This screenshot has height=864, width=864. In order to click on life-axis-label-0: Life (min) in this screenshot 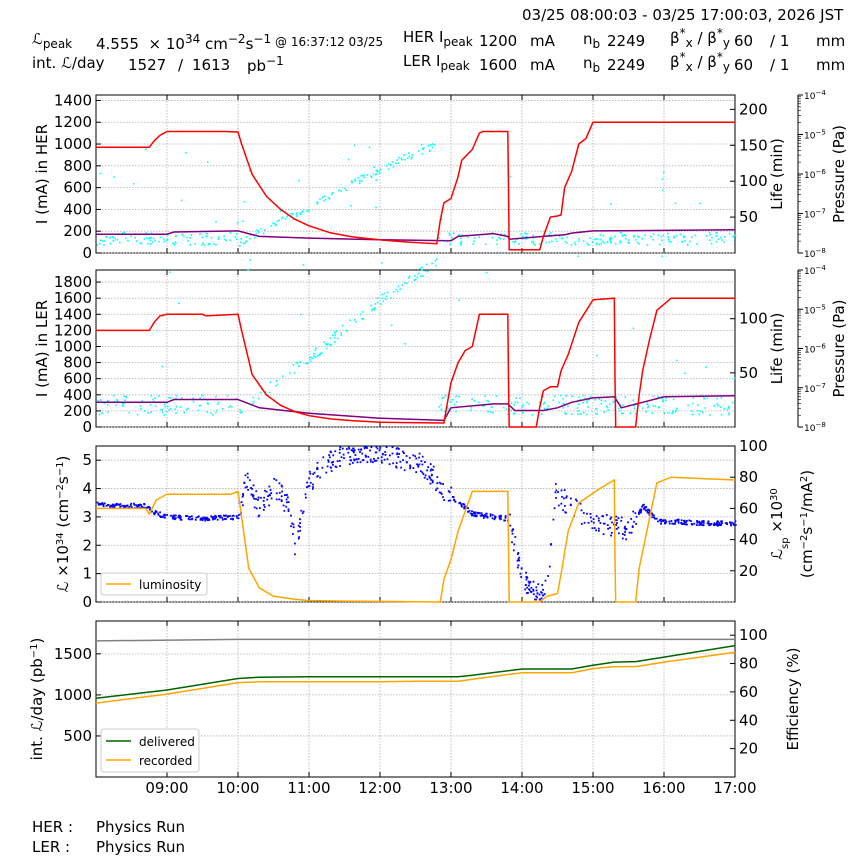, I will do `click(777, 174)`.